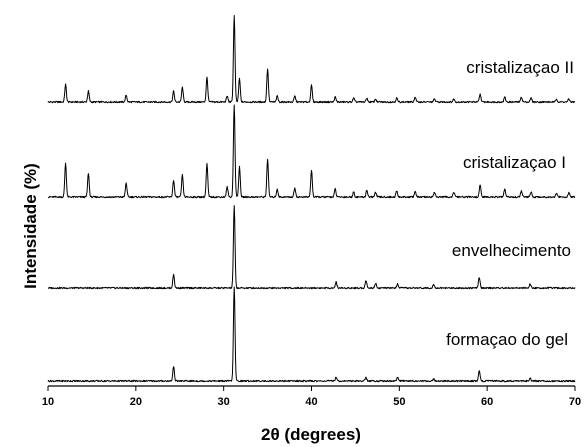 This screenshot has width=588, height=447. What do you see at coordinates (48, 402) in the screenshot?
I see `x-tick-label: 10` at bounding box center [48, 402].